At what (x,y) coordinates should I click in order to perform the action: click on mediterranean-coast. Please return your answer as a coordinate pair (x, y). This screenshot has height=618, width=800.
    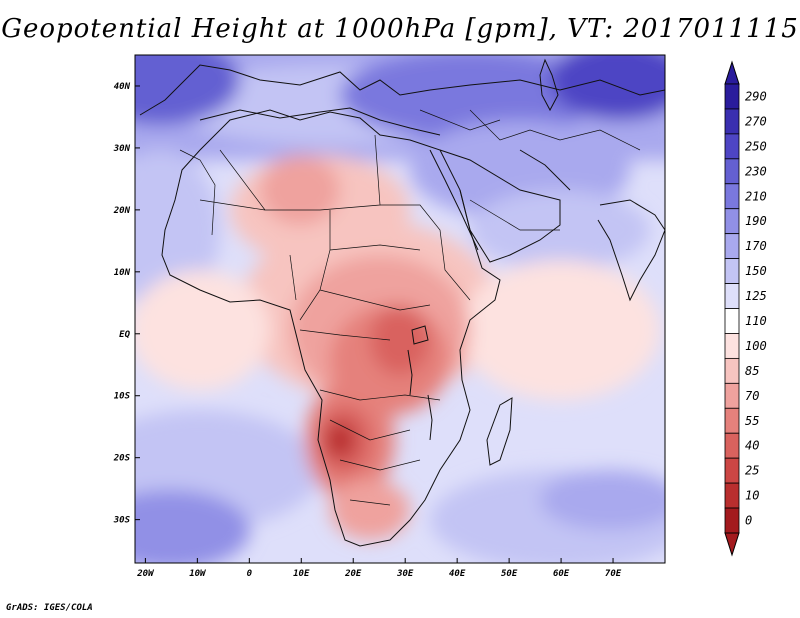
    Looking at the image, I should click on (320, 121).